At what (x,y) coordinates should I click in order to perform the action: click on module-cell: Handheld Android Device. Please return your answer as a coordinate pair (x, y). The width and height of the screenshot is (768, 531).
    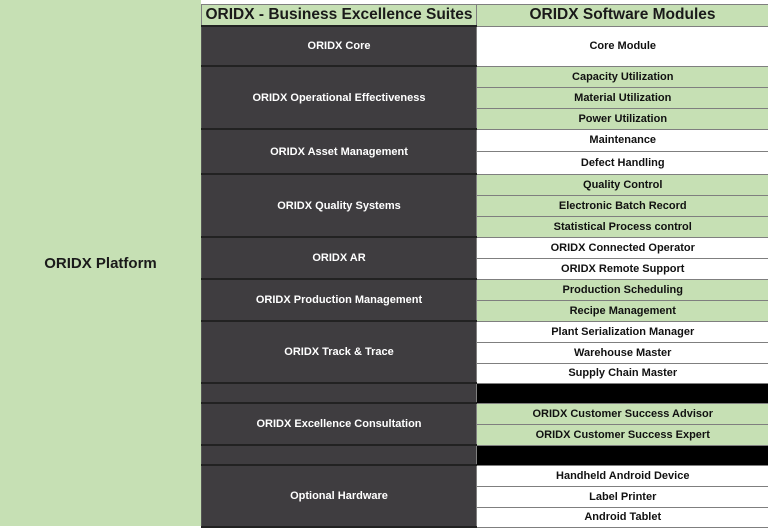
    Looking at the image, I should click on (622, 475).